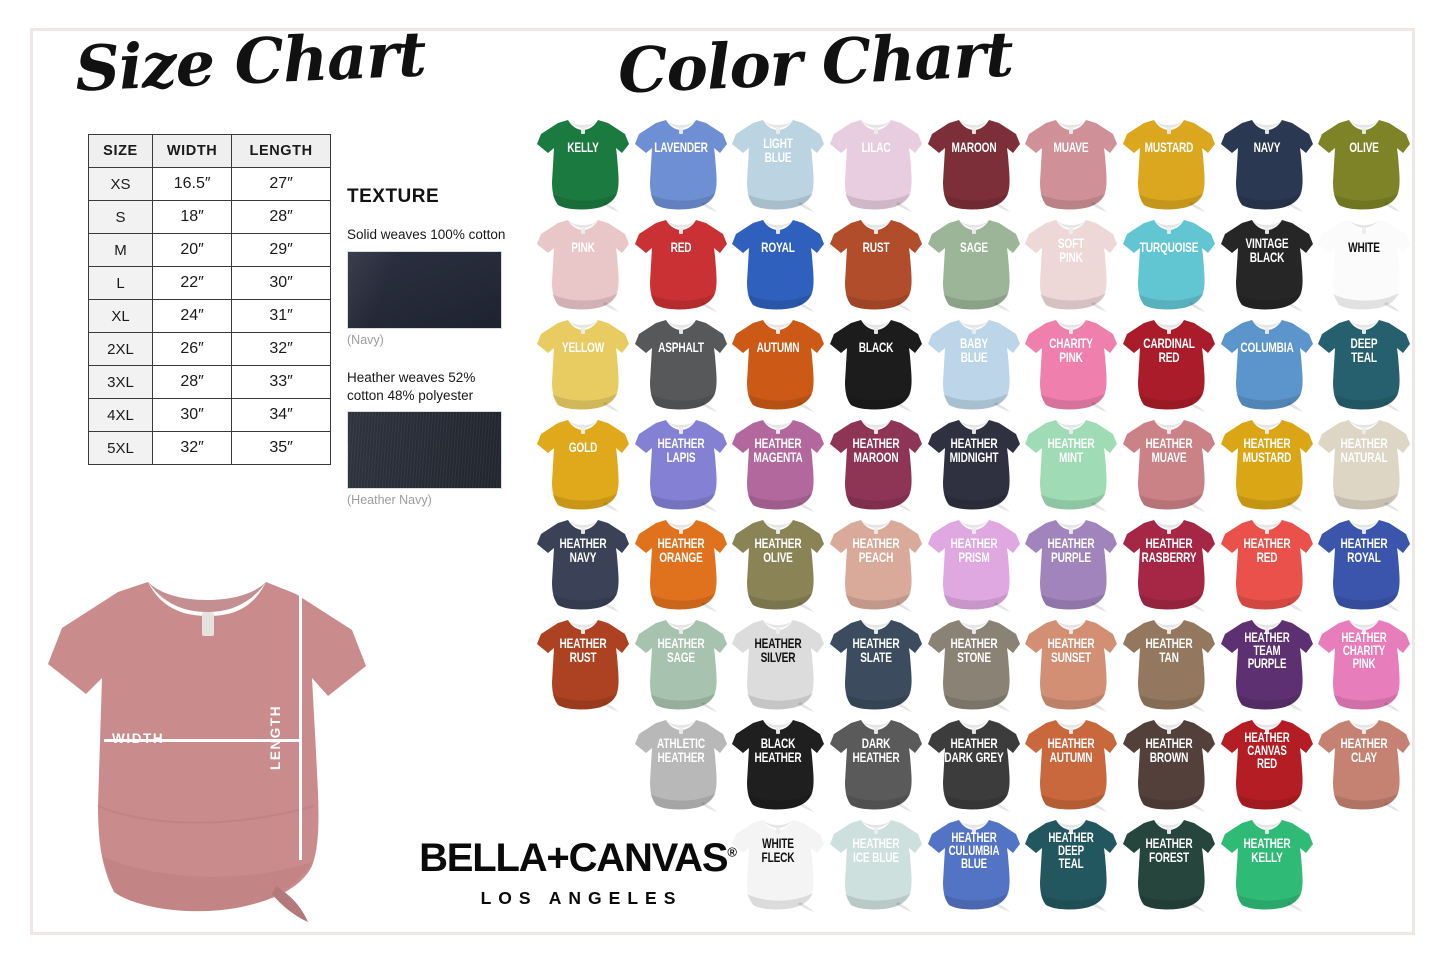 Image resolution: width=1445 pixels, height=963 pixels. What do you see at coordinates (876, 462) in the screenshot?
I see `color-swatch-heather-maroon: HEATHER MAROON` at bounding box center [876, 462].